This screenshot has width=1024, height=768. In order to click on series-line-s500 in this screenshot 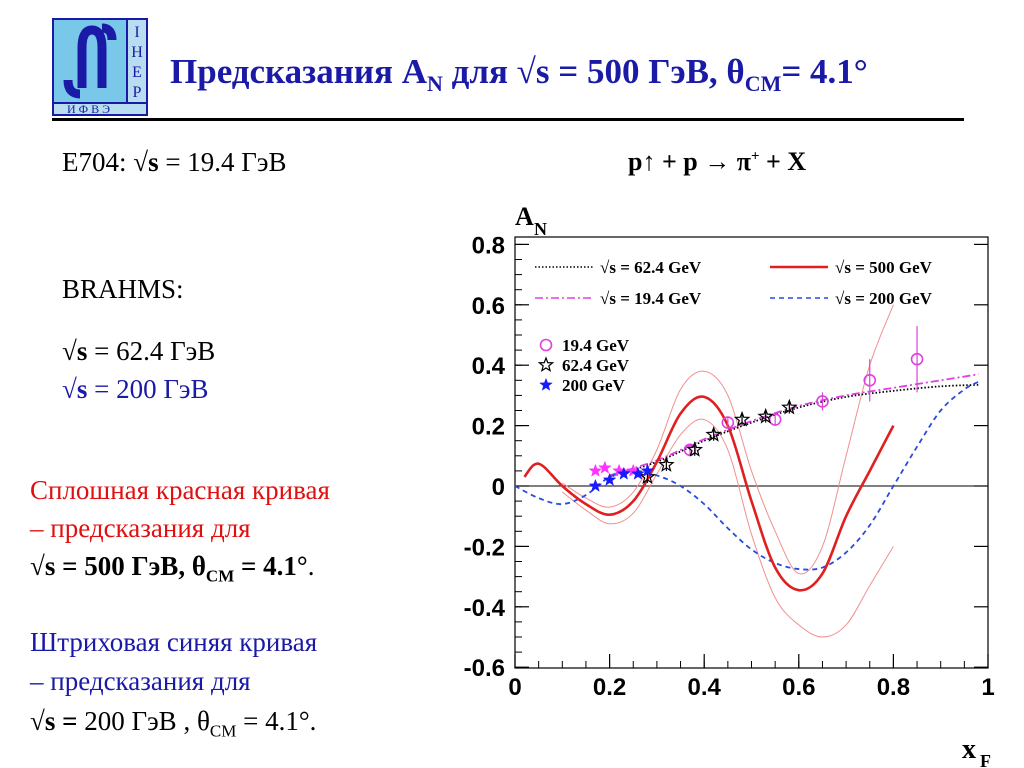, I will do `click(709, 493)`.